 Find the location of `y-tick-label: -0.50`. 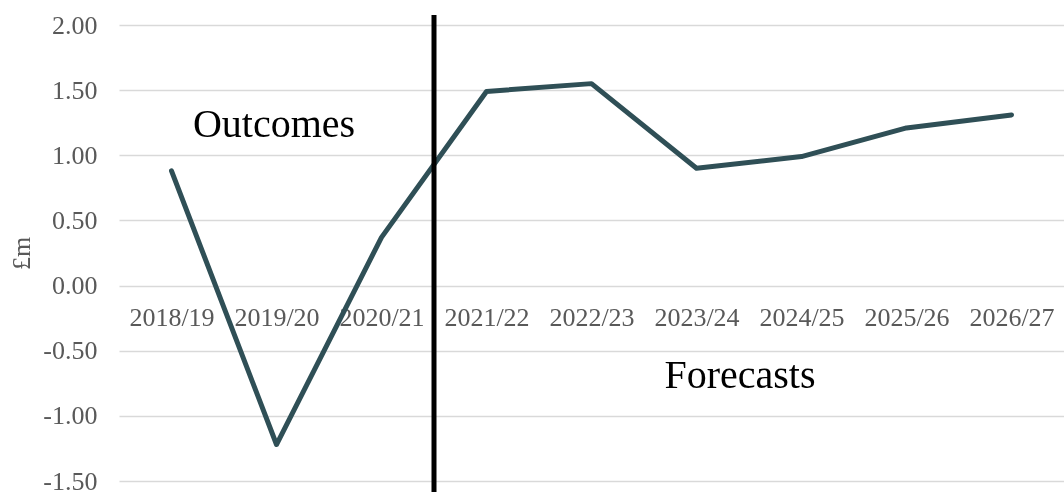

y-tick-label: -0.50 is located at coordinates (70, 351).